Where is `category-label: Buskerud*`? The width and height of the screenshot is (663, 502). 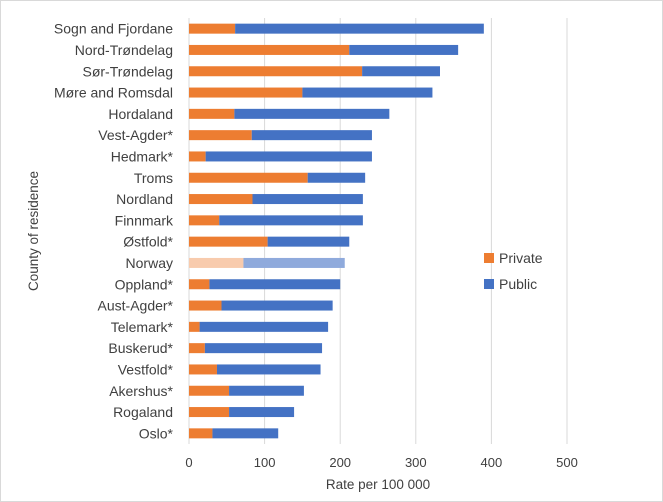
category-label: Buskerud* is located at coordinates (140, 348).